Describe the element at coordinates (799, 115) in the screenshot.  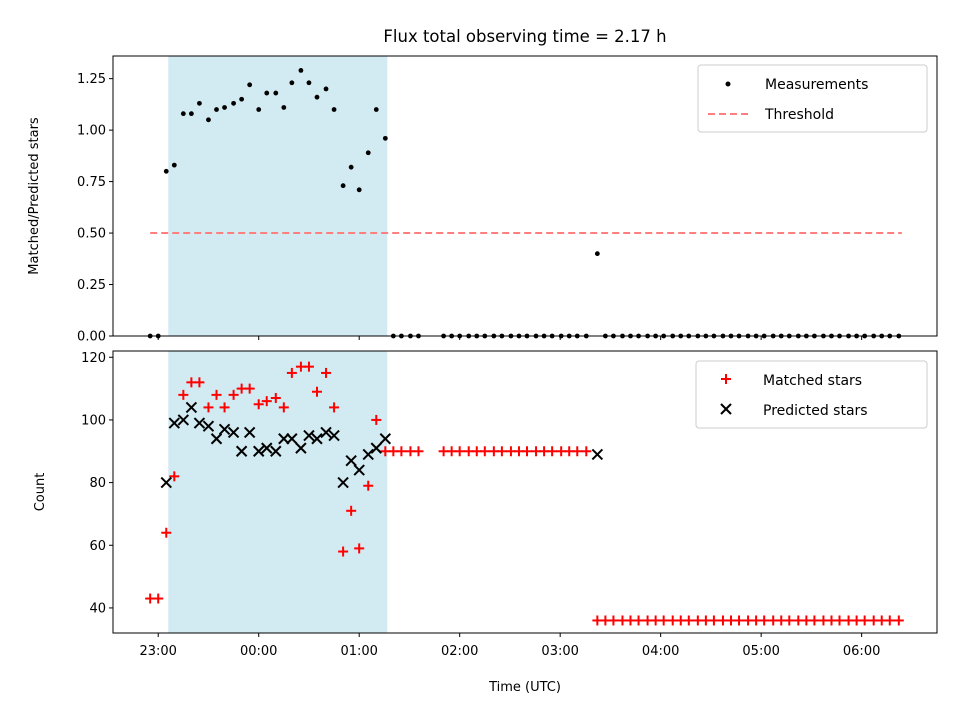
I see `legend-threshold-label: Threshold` at that location.